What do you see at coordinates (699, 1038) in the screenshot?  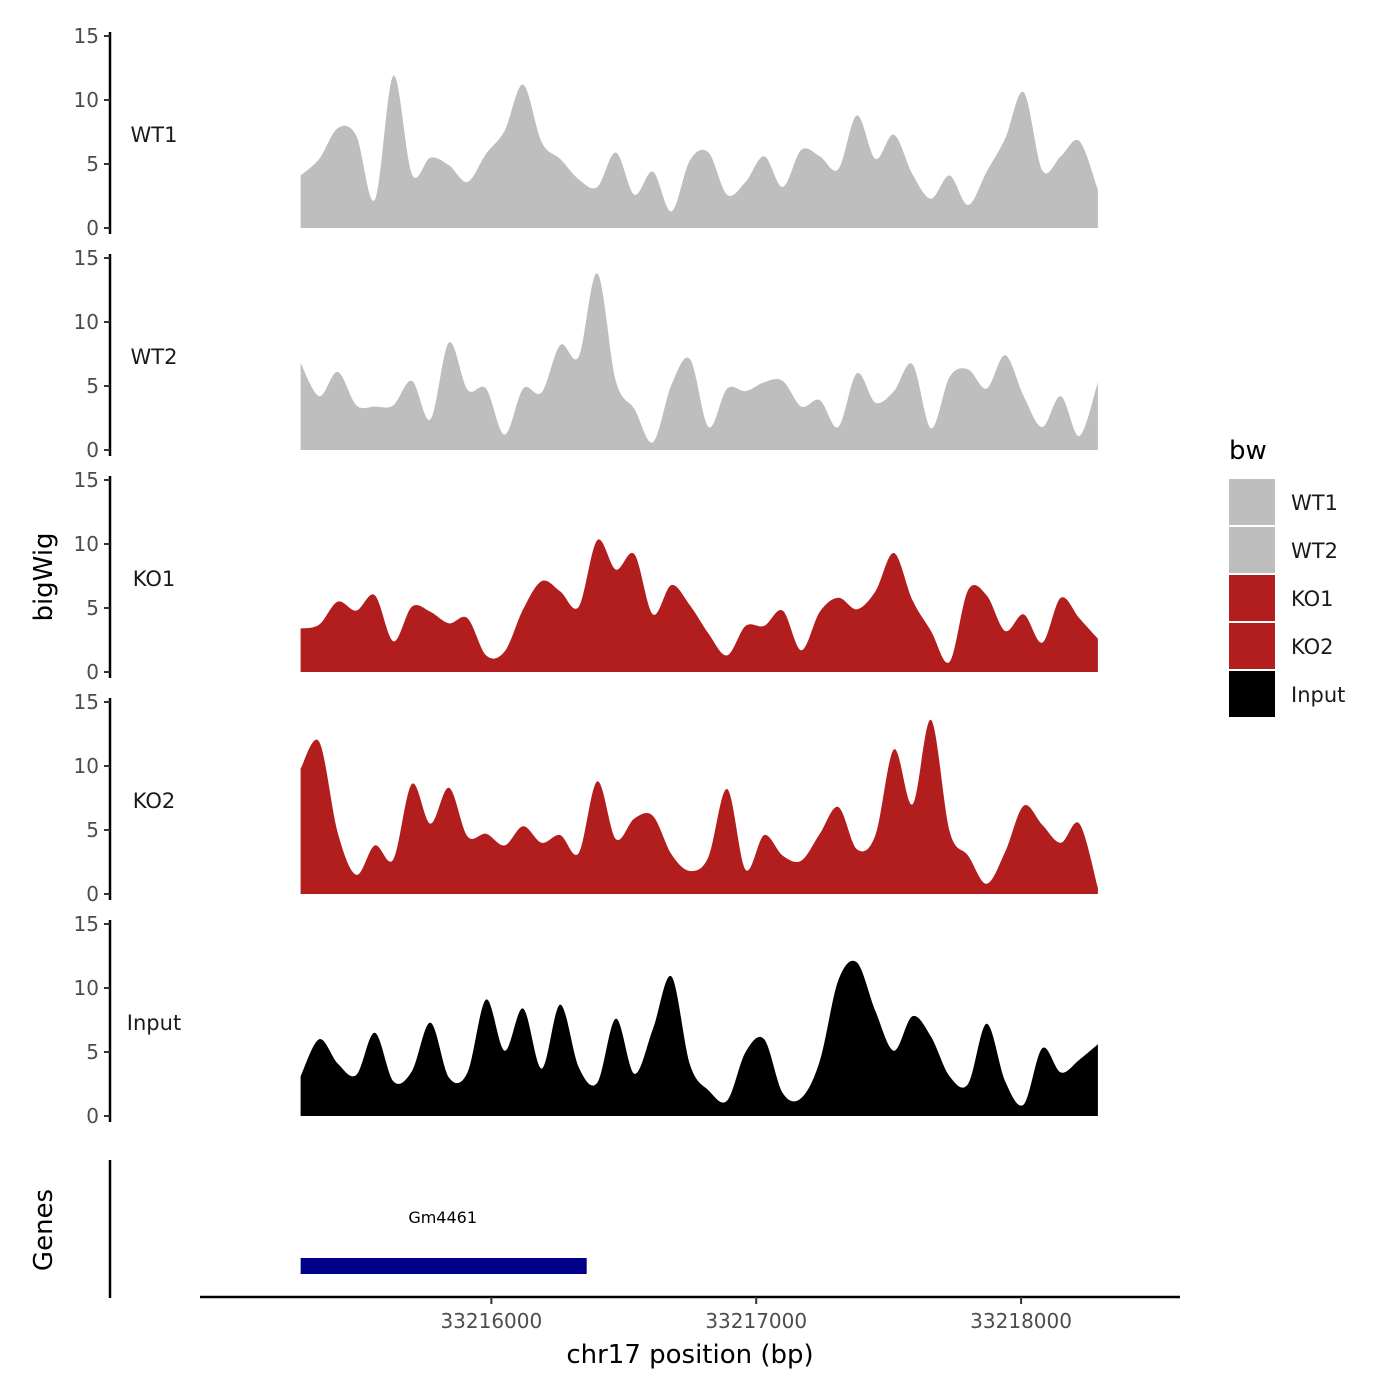 I see `area-input` at bounding box center [699, 1038].